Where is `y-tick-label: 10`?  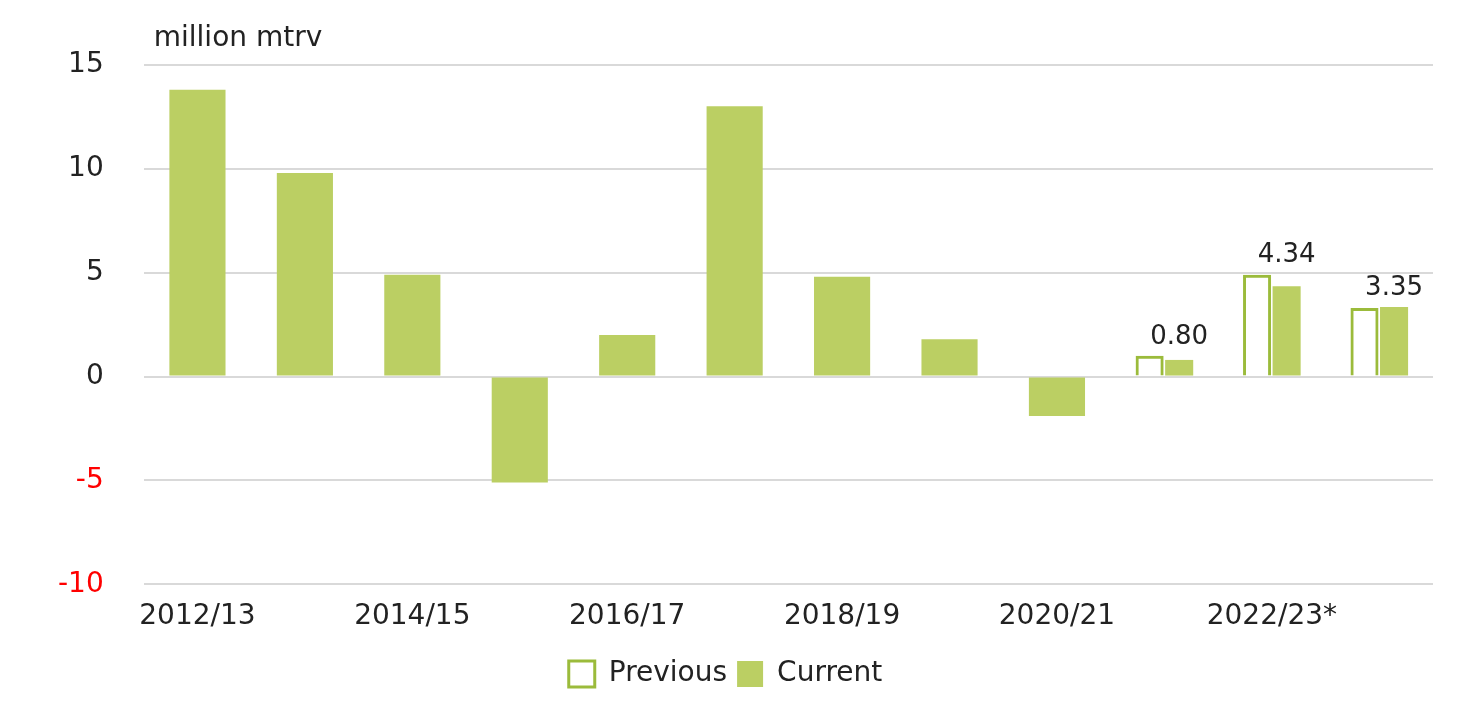 y-tick-label: 10 is located at coordinates (86, 166).